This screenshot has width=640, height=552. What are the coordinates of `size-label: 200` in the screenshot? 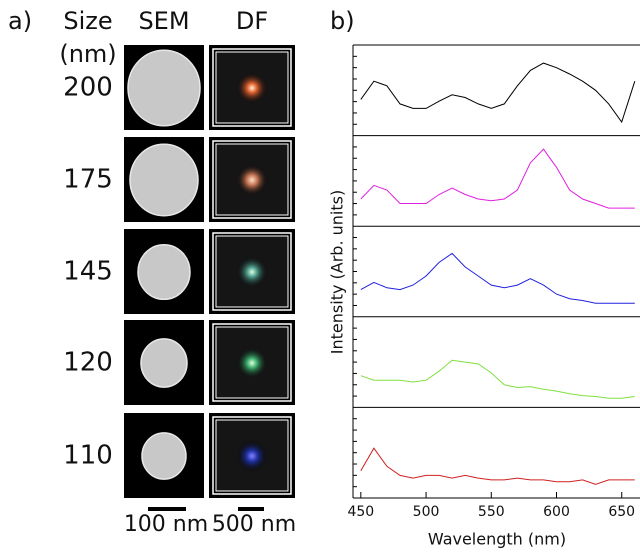 It's located at (88, 88).